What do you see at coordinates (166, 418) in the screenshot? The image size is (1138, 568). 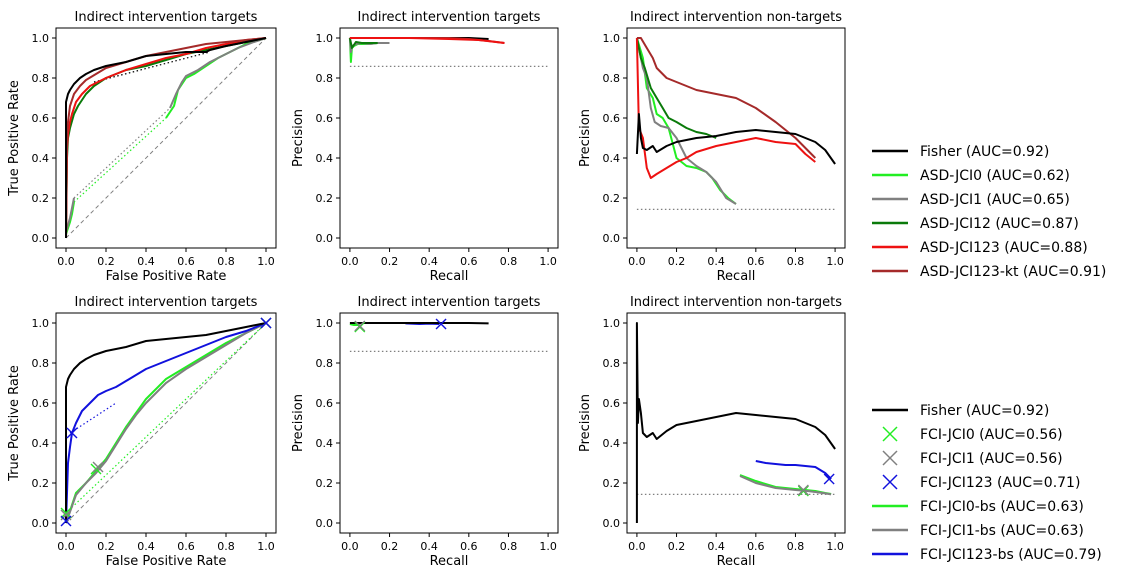 I see `series-line-fci-jci0-bs` at bounding box center [166, 418].